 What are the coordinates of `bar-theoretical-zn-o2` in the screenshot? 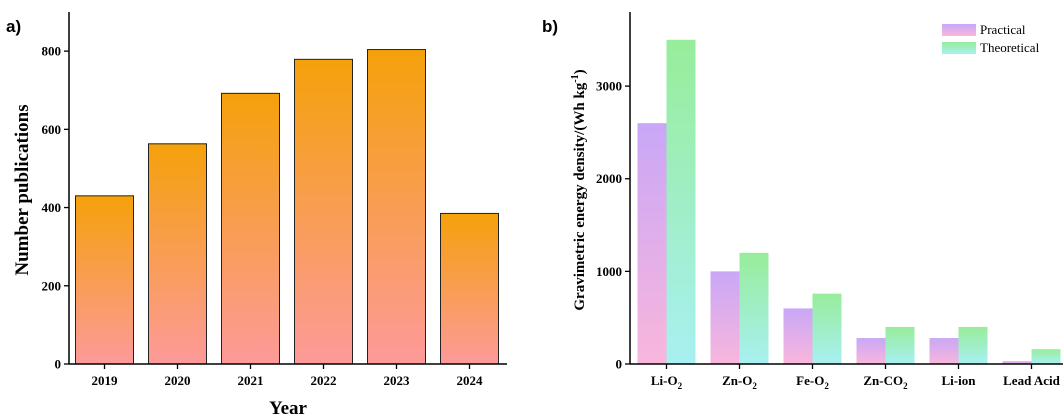 It's located at (754, 308).